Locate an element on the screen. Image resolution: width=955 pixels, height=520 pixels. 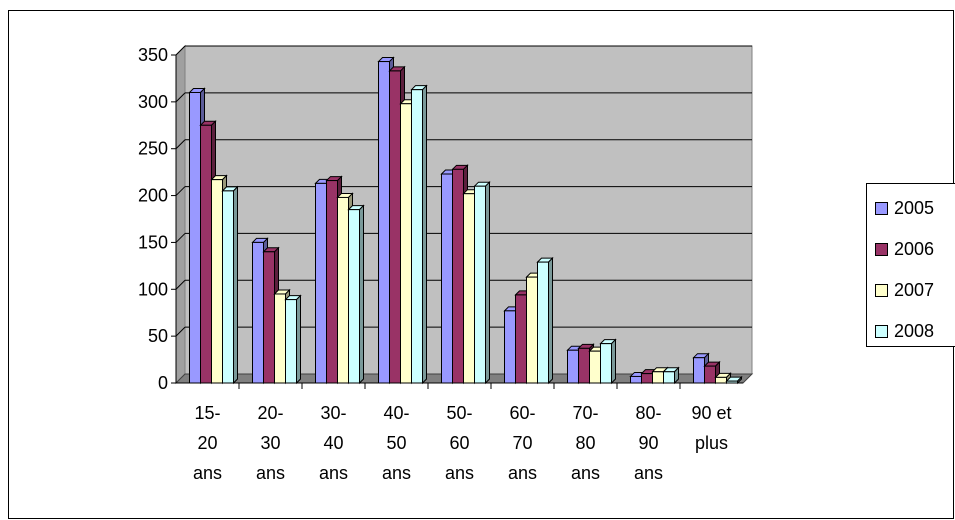
x-tick-label: 70- is located at coordinates (585, 413).